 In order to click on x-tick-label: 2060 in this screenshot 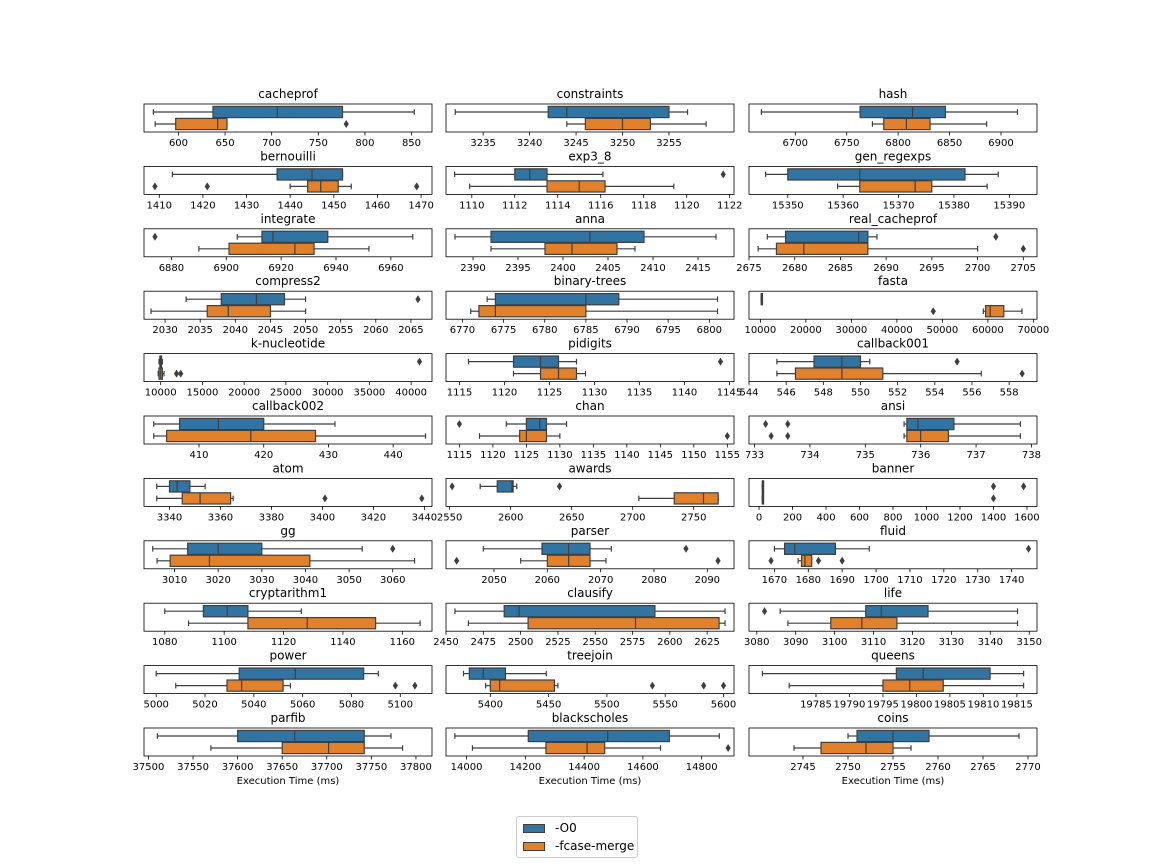, I will do `click(375, 330)`.